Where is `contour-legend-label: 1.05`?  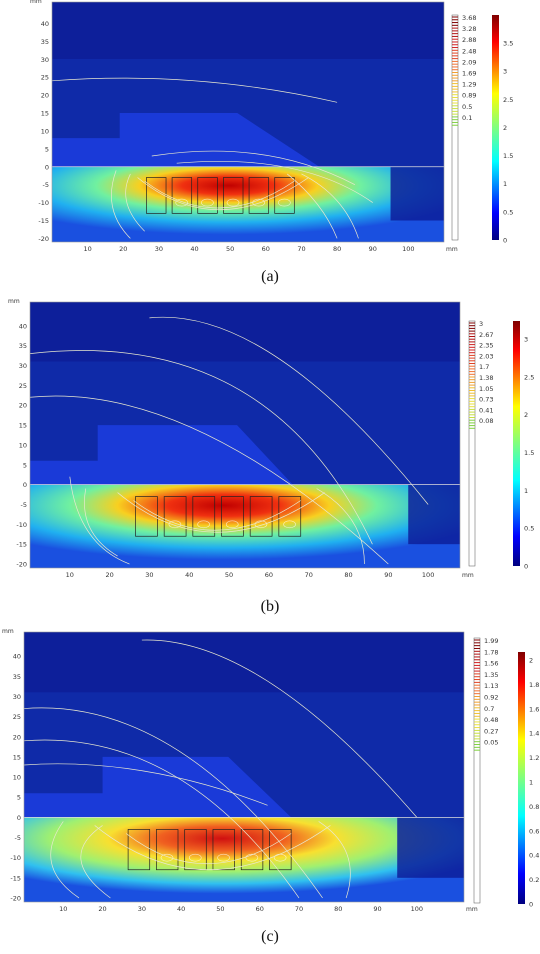
contour-legend-label: 1.05 is located at coordinates (486, 389).